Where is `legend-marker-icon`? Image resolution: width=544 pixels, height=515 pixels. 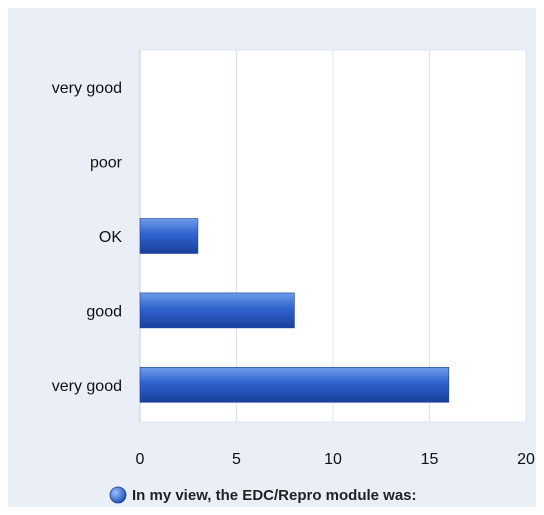 legend-marker-icon is located at coordinates (118, 495).